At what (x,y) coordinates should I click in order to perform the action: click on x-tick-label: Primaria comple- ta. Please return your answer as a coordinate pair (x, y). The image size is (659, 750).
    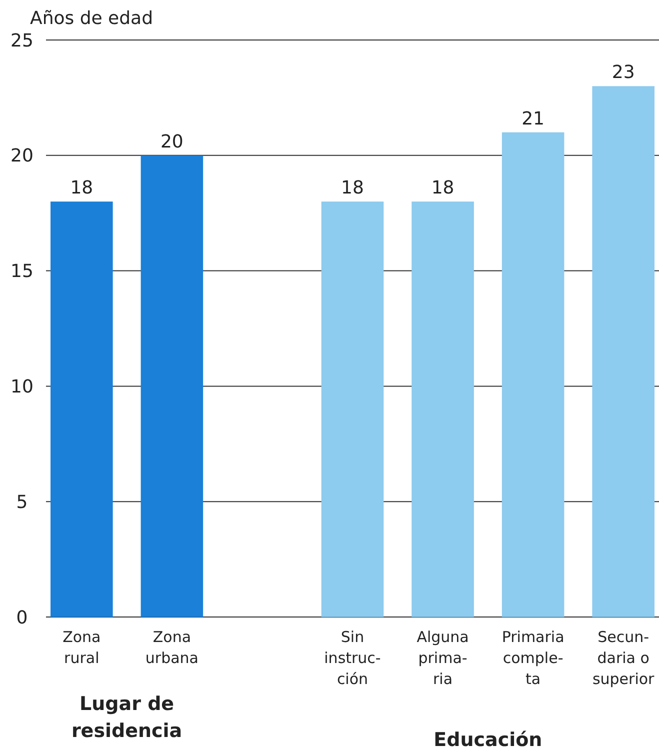
    Looking at the image, I should click on (533, 658).